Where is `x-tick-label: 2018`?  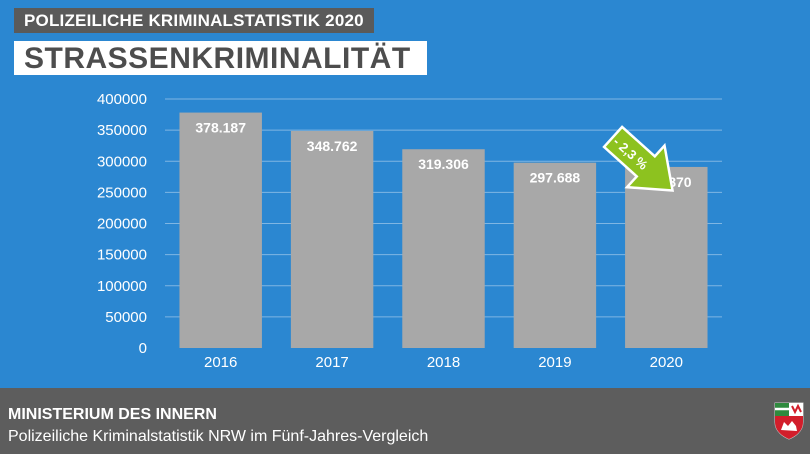
x-tick-label: 2018 is located at coordinates (443, 362).